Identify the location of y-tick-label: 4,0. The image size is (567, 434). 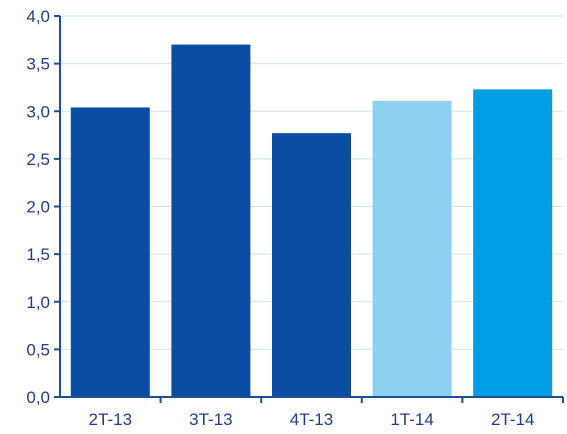
(38, 16).